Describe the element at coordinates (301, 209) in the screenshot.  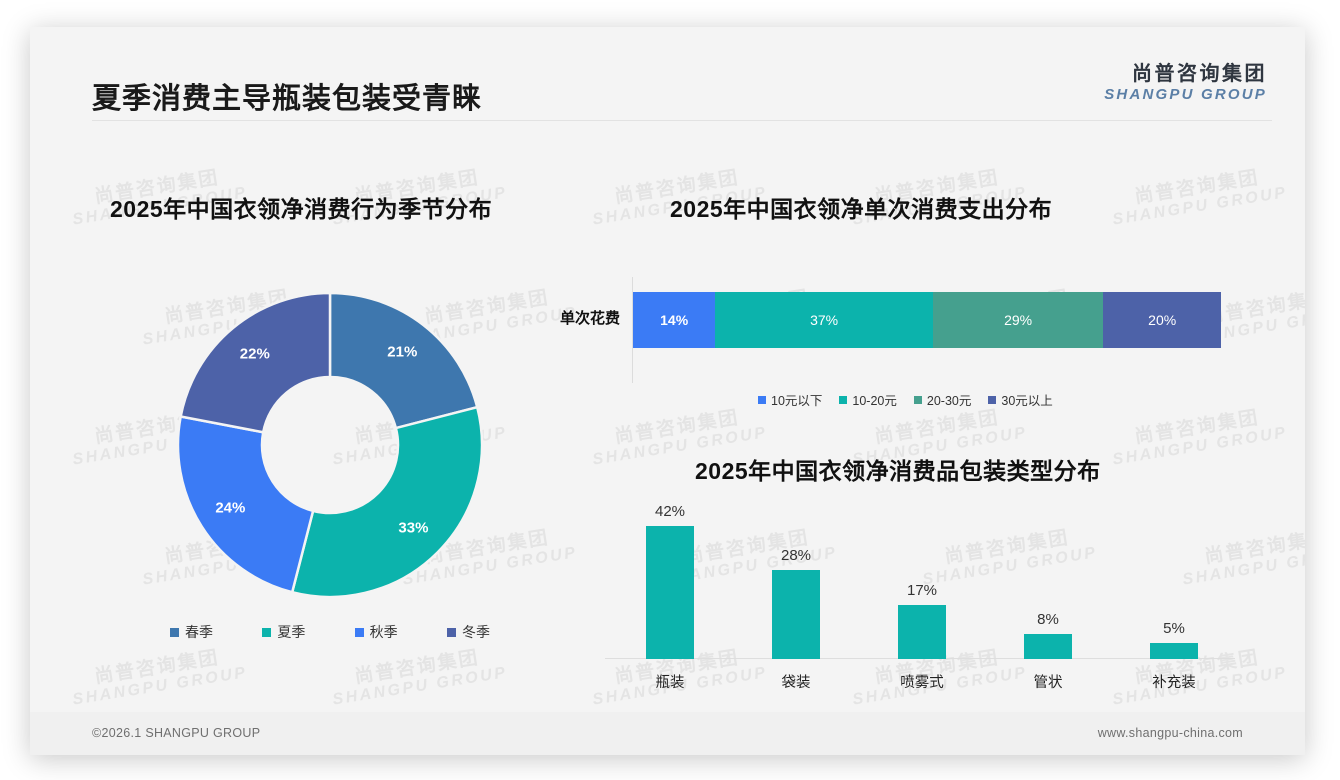
I see `donut-chart-title: 2025年中国衣领净消费行为季节分布` at that location.